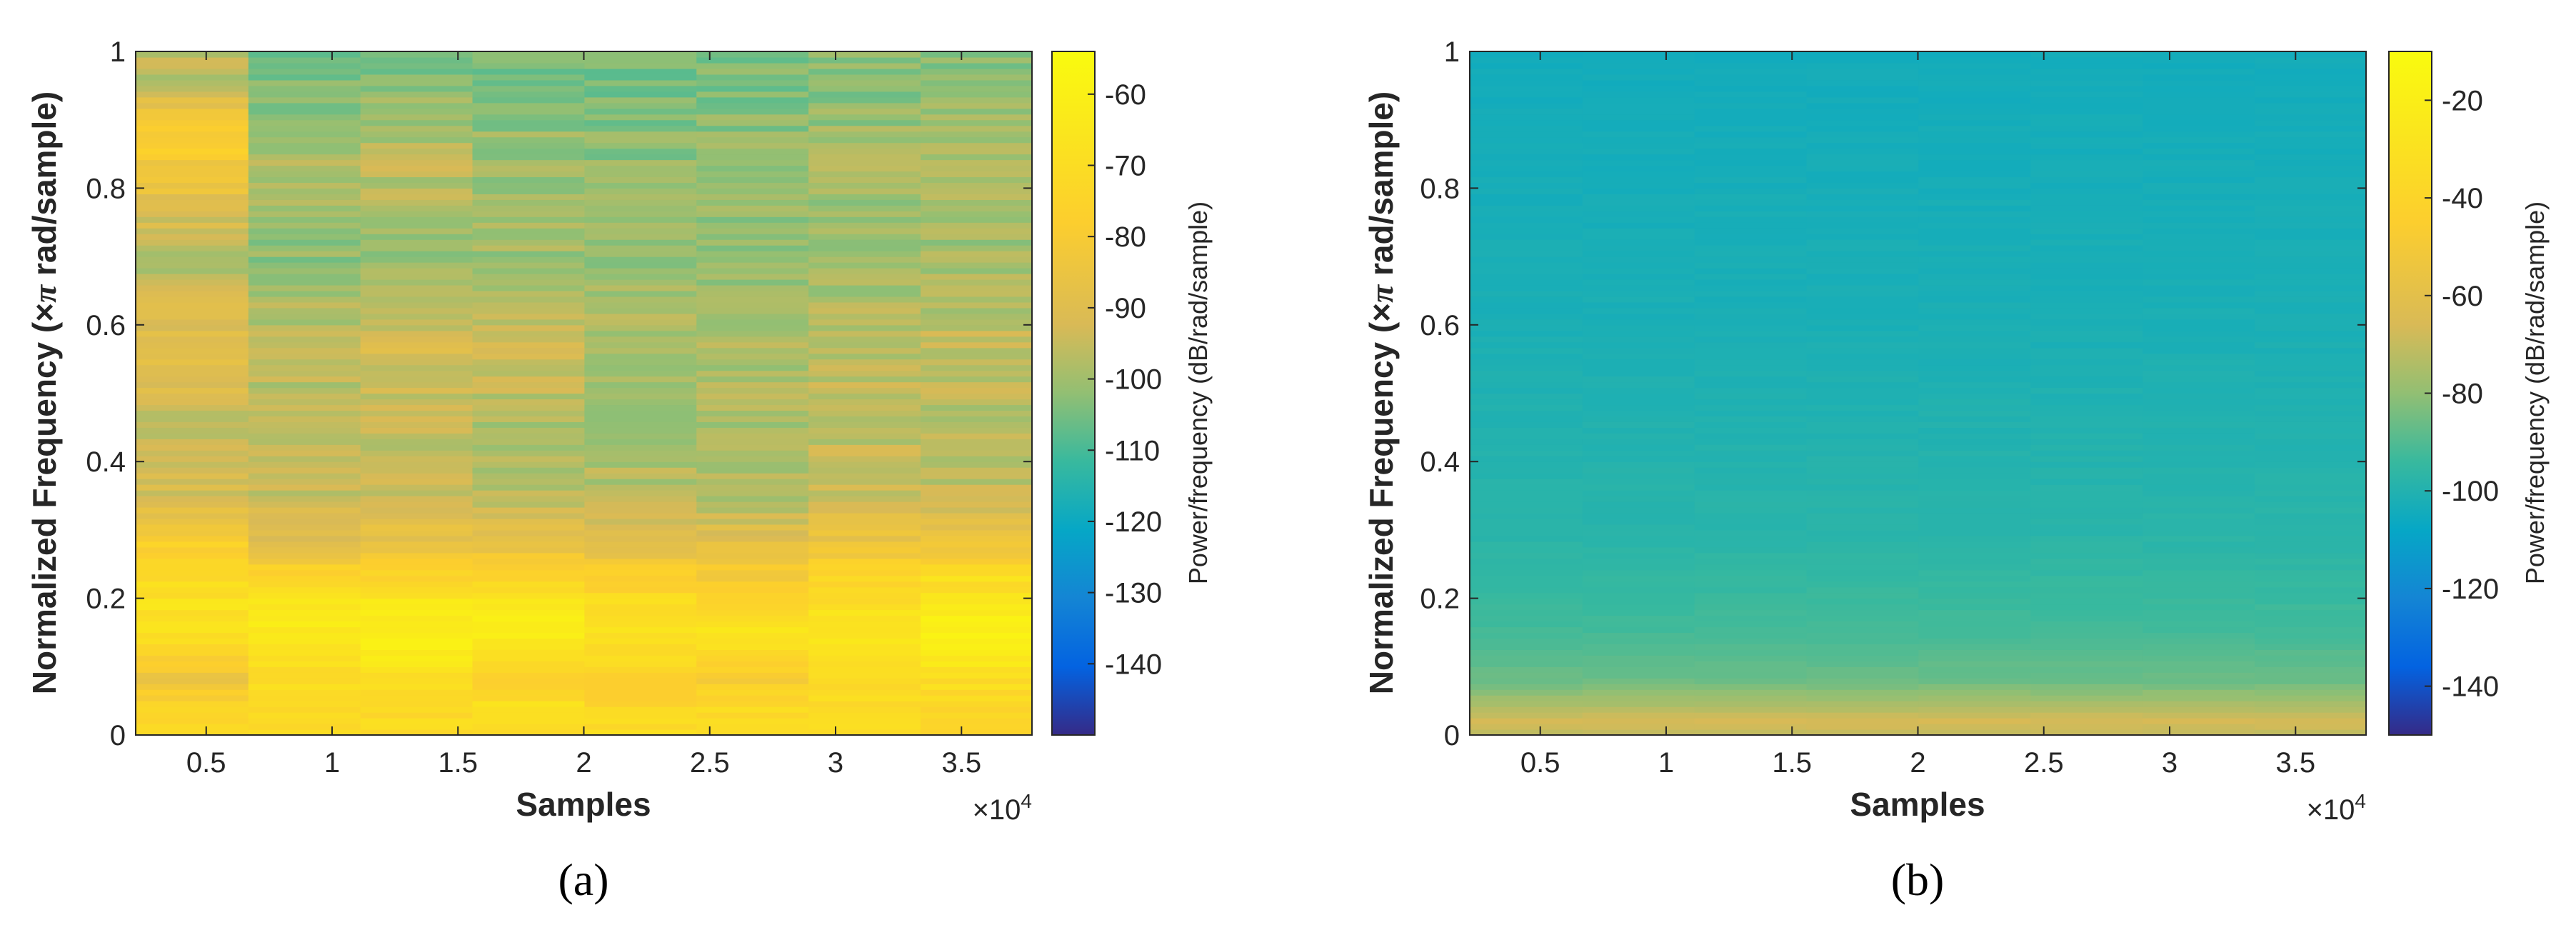 The image size is (2576, 925). Describe the element at coordinates (2470, 491) in the screenshot. I see `colorbar-tick-label: -100` at that location.